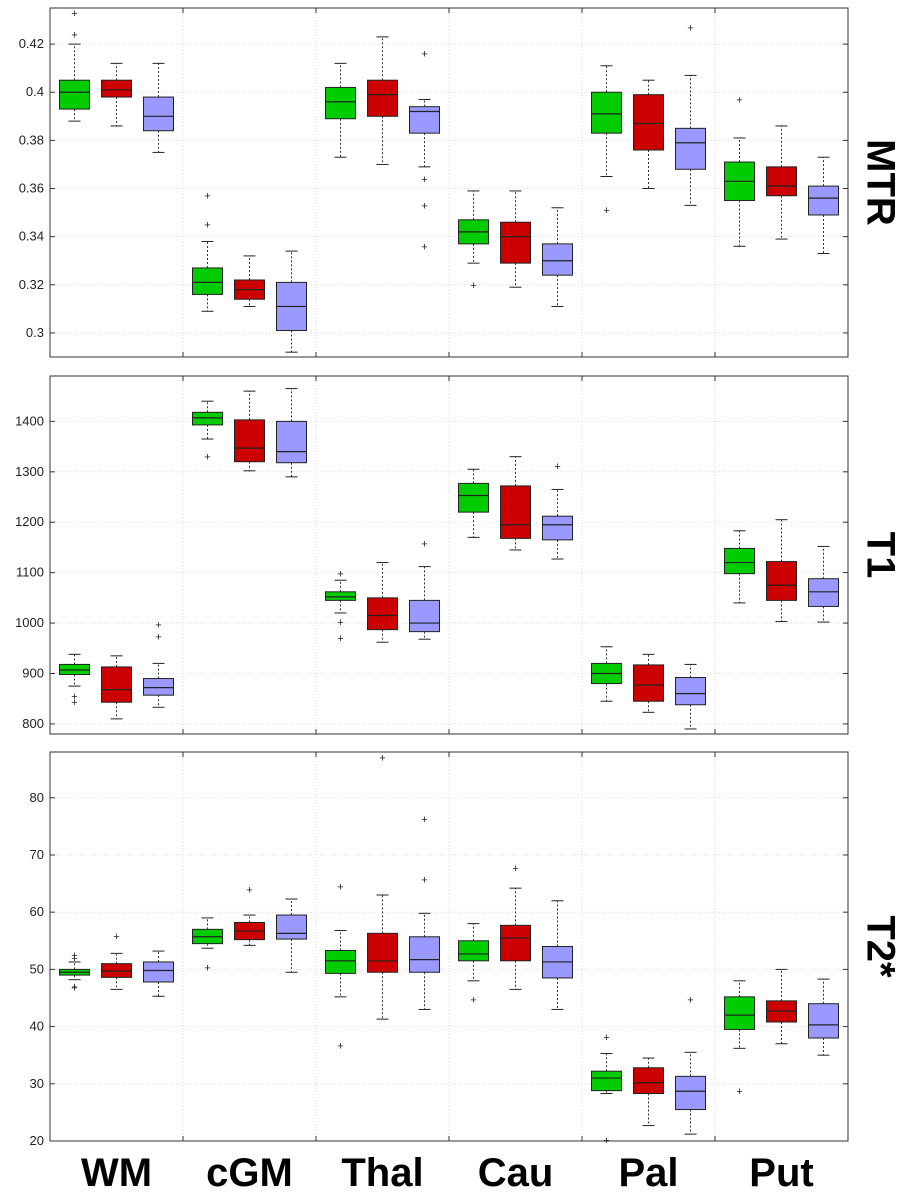  What do you see at coordinates (30, 572) in the screenshot?
I see `y-tick-label: 1100` at bounding box center [30, 572].